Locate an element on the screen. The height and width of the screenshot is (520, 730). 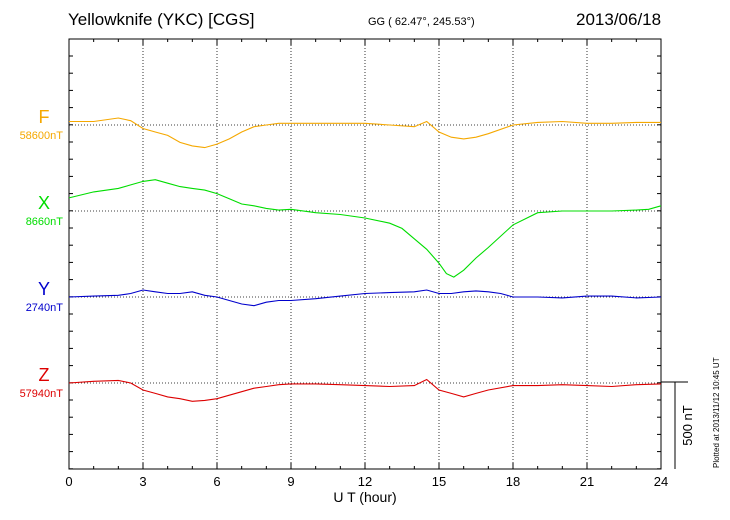
station-title: Yellowknife (YKC) [CGS] is located at coordinates (161, 19).